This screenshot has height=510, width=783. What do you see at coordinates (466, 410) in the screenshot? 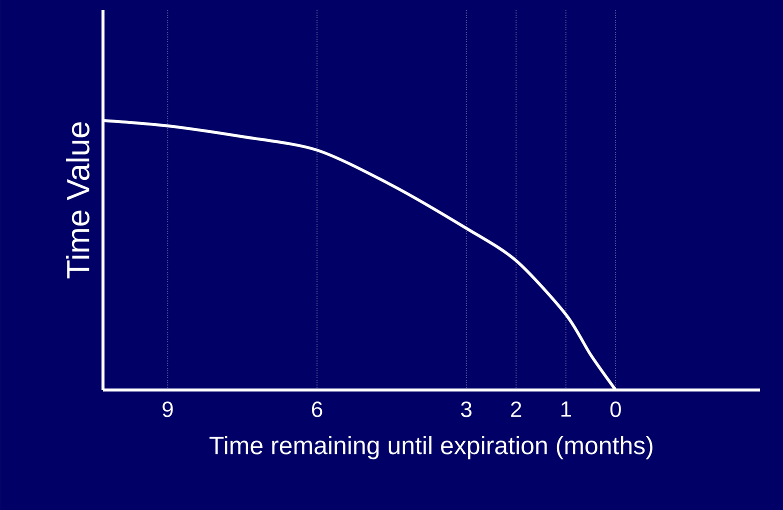
I see `x-tick-label: 3` at bounding box center [466, 410].